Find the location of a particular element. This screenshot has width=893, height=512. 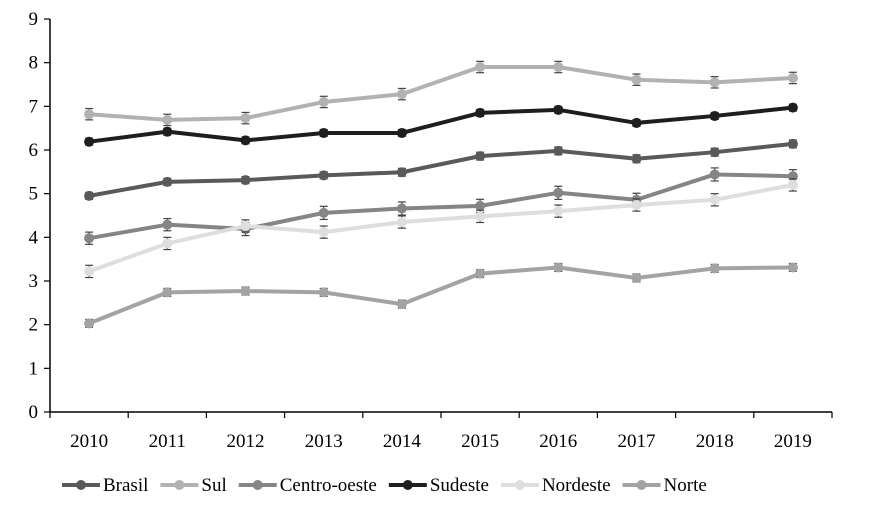

legend-item: Nordeste is located at coordinates (555, 485).